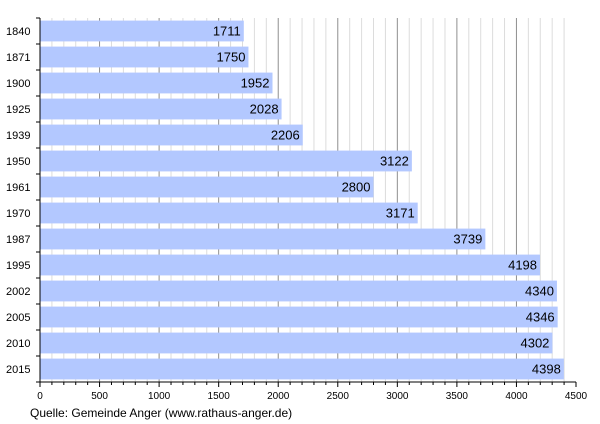 The height and width of the screenshot is (424, 600). What do you see at coordinates (302, 369) in the screenshot?
I see `bar-2015` at bounding box center [302, 369].